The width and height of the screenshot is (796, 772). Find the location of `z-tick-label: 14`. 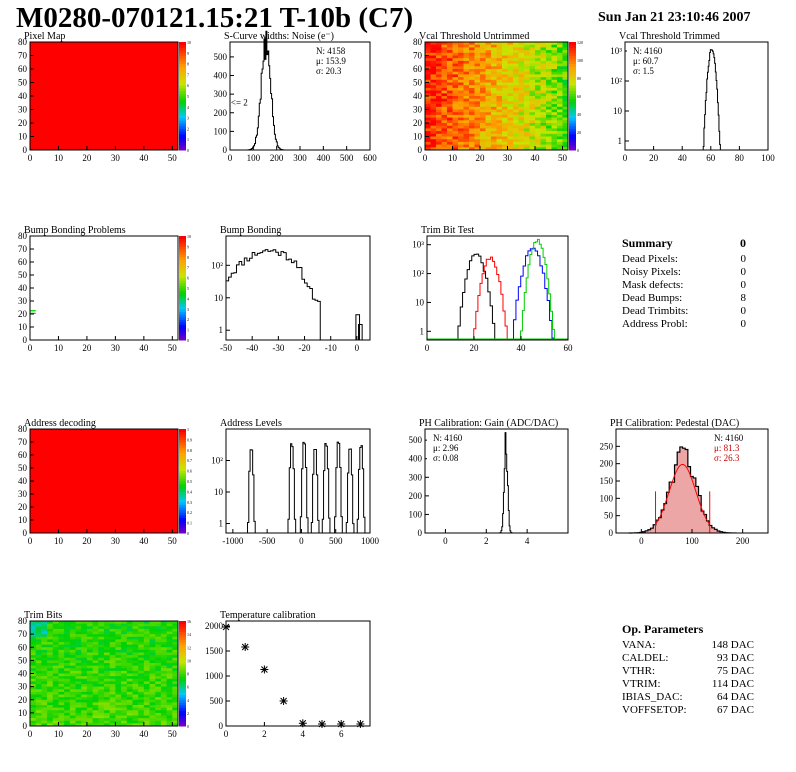

z-tick-label: 14 is located at coordinates (189, 634).